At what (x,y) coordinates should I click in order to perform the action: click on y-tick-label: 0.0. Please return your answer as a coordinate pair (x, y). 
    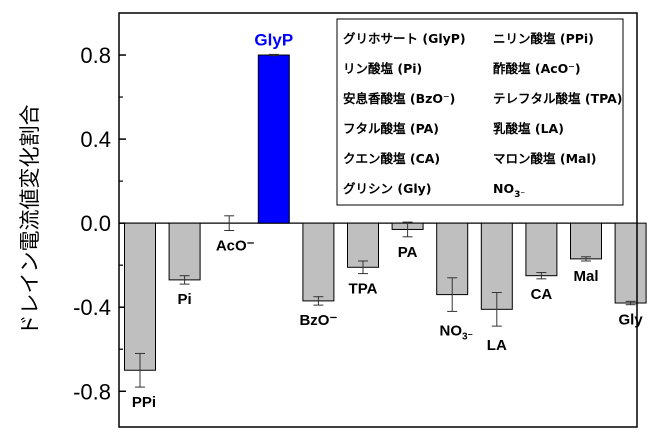
    Looking at the image, I should click on (95, 223).